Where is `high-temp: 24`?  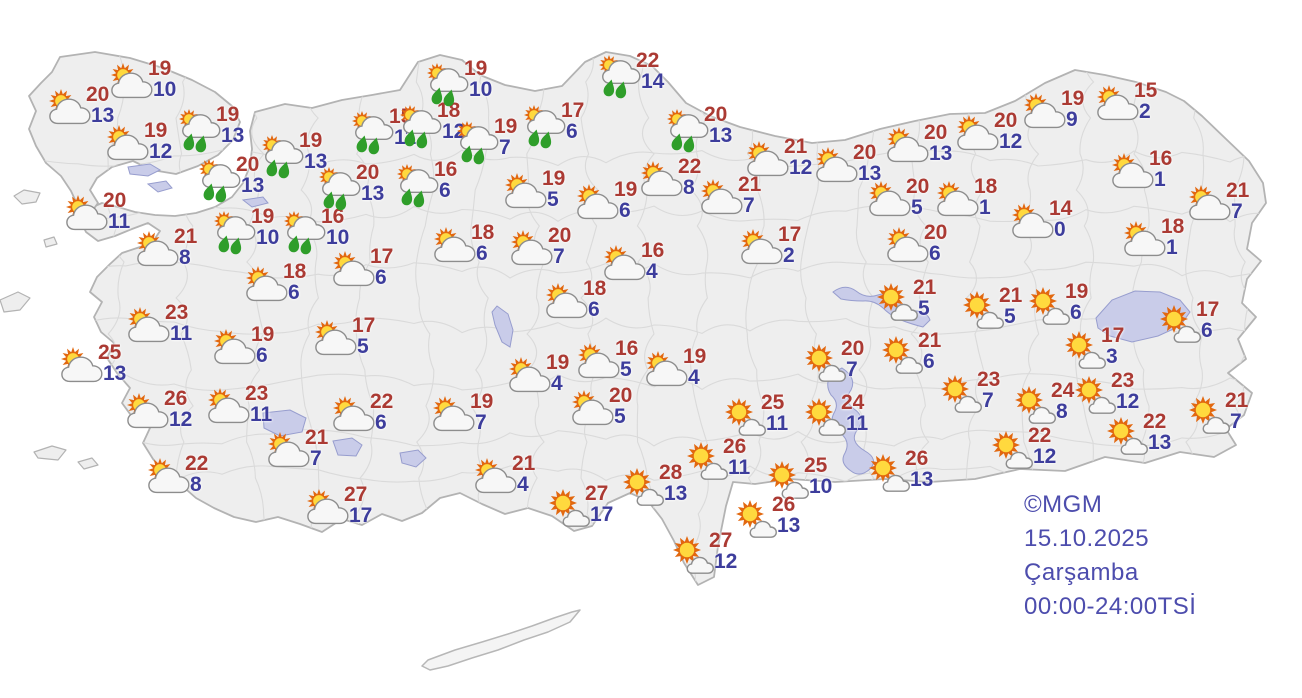
high-temp: 24 is located at coordinates (1063, 390).